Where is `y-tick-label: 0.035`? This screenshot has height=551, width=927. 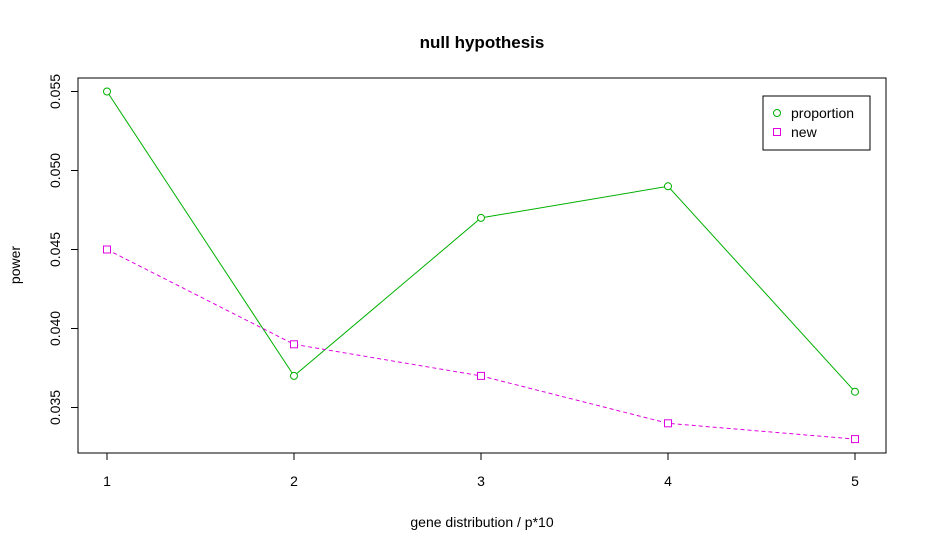
y-tick-label: 0.035 is located at coordinates (55, 407).